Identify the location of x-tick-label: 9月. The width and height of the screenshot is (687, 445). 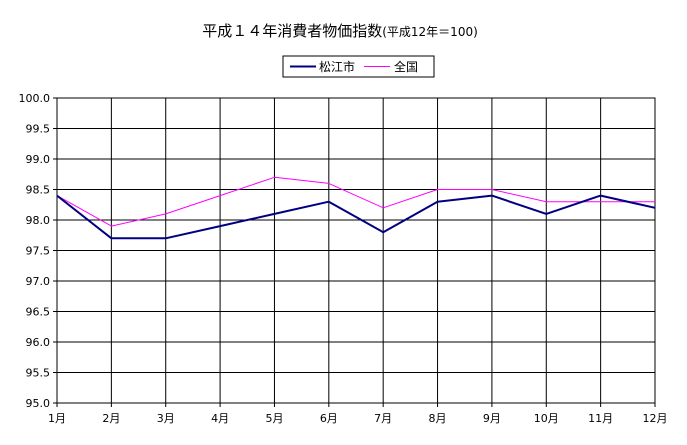
(492, 418).